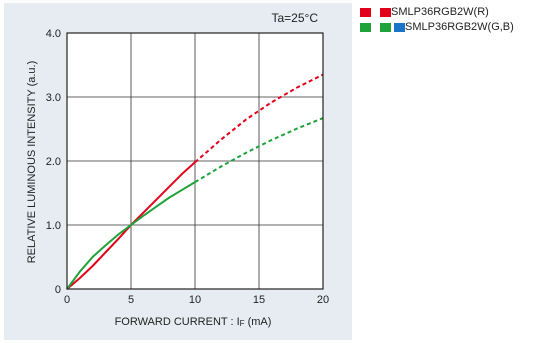  Describe the element at coordinates (53, 98) in the screenshot. I see `y-tick-label: 3.0` at that location.